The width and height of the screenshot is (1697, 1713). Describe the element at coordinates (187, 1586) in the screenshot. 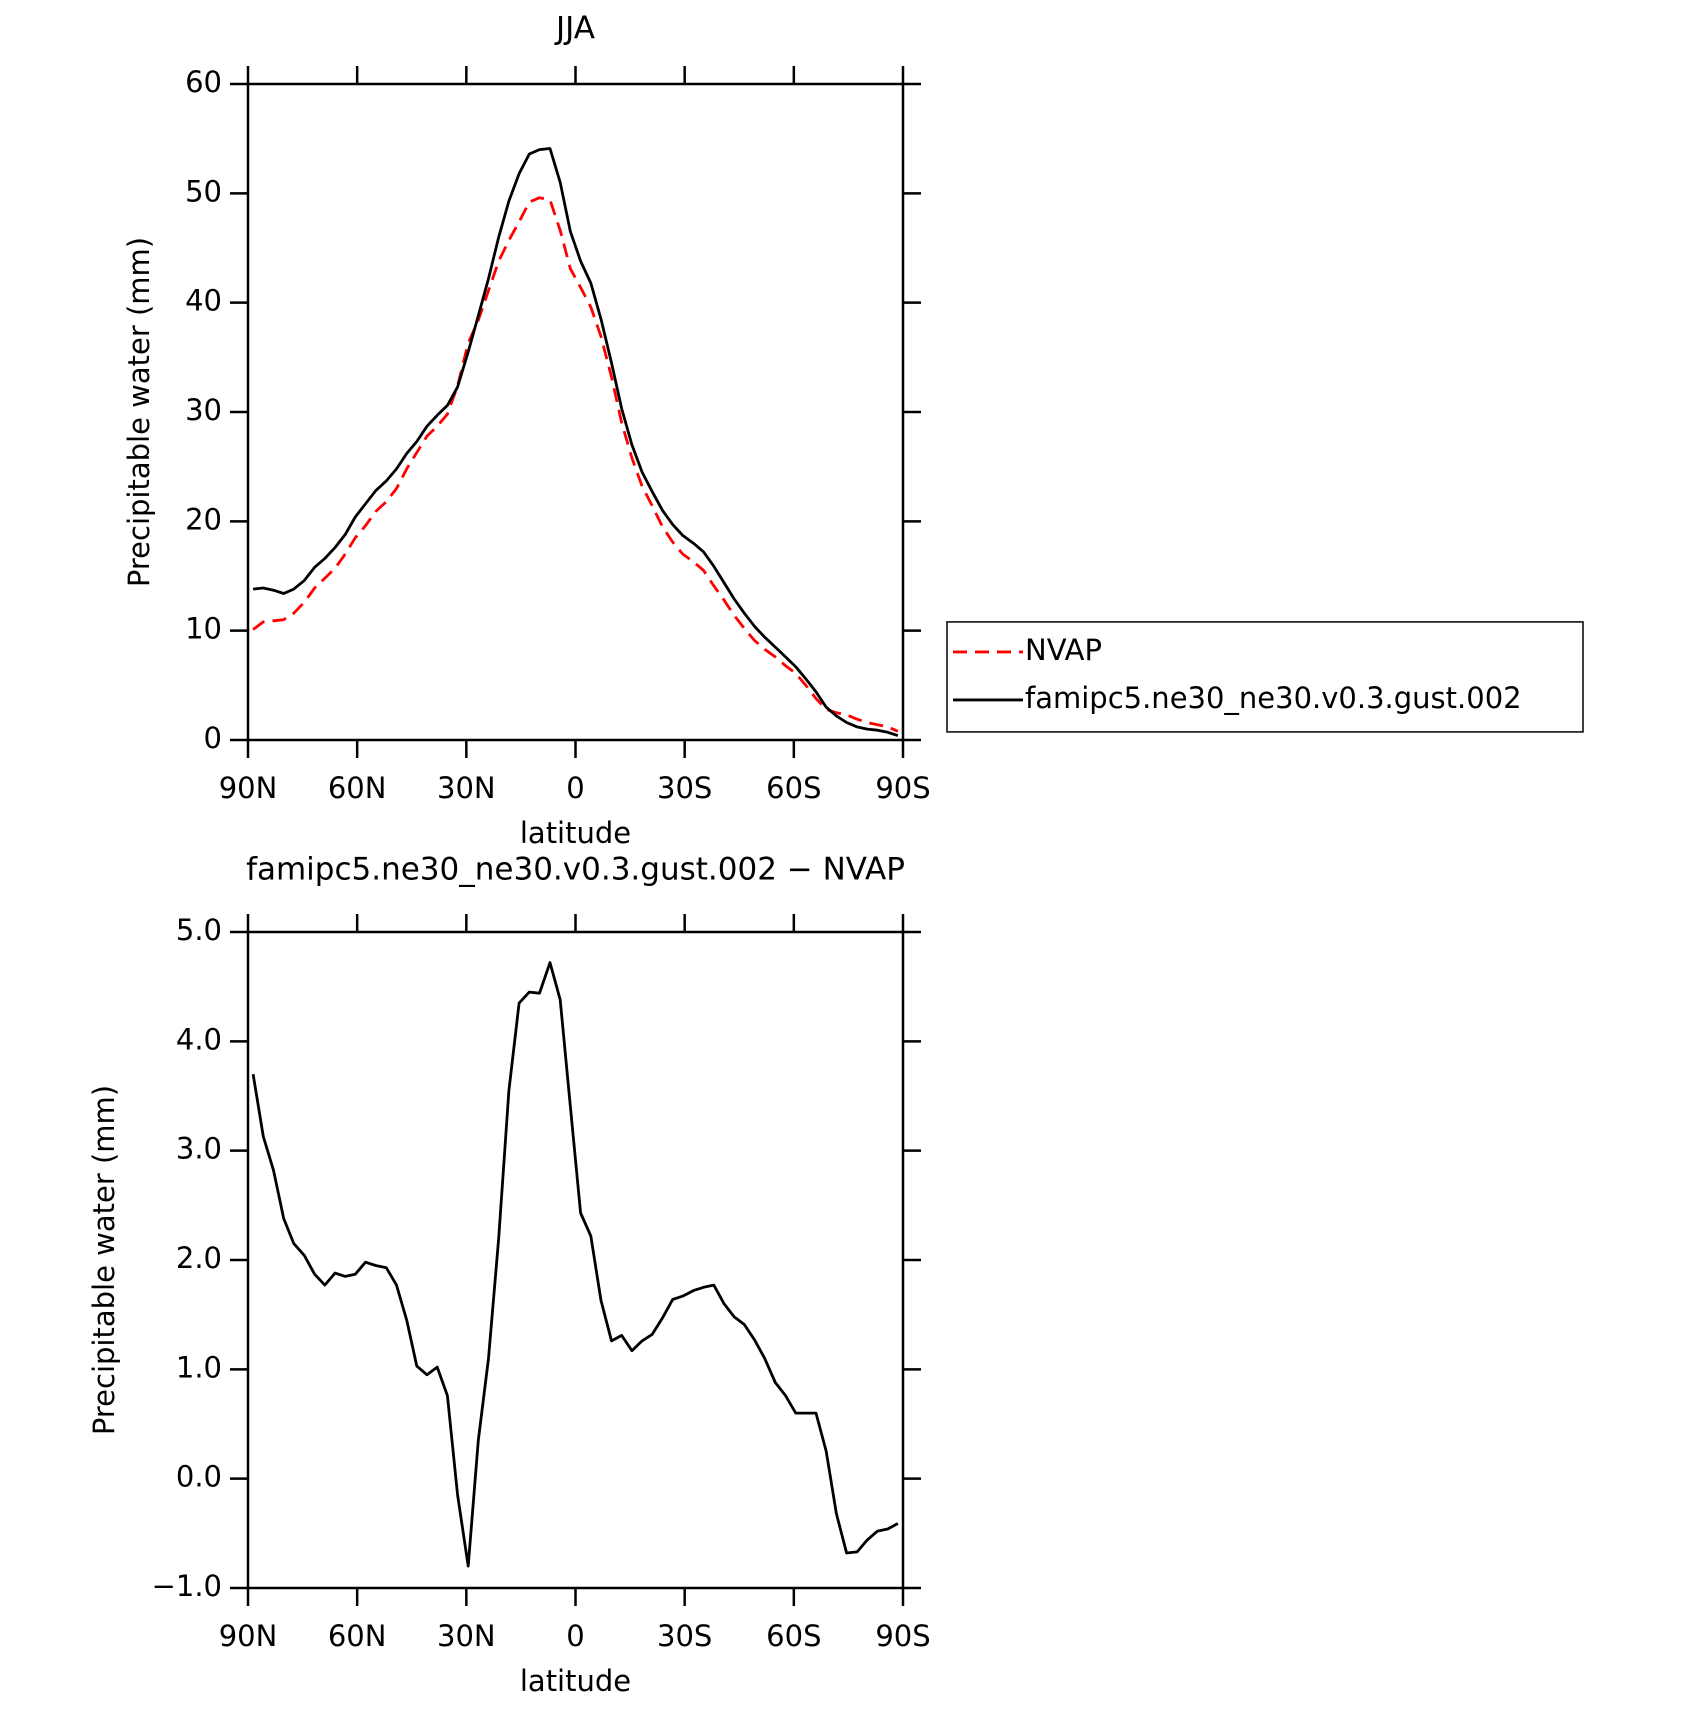

I see `y-tick-label: −1.0` at that location.